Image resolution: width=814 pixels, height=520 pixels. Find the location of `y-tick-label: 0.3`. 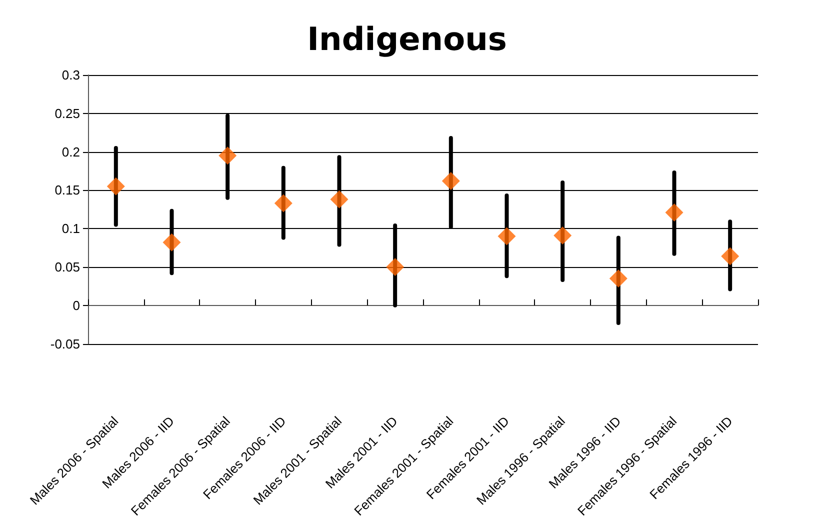

y-tick-label: 0.3 is located at coordinates (71, 75).